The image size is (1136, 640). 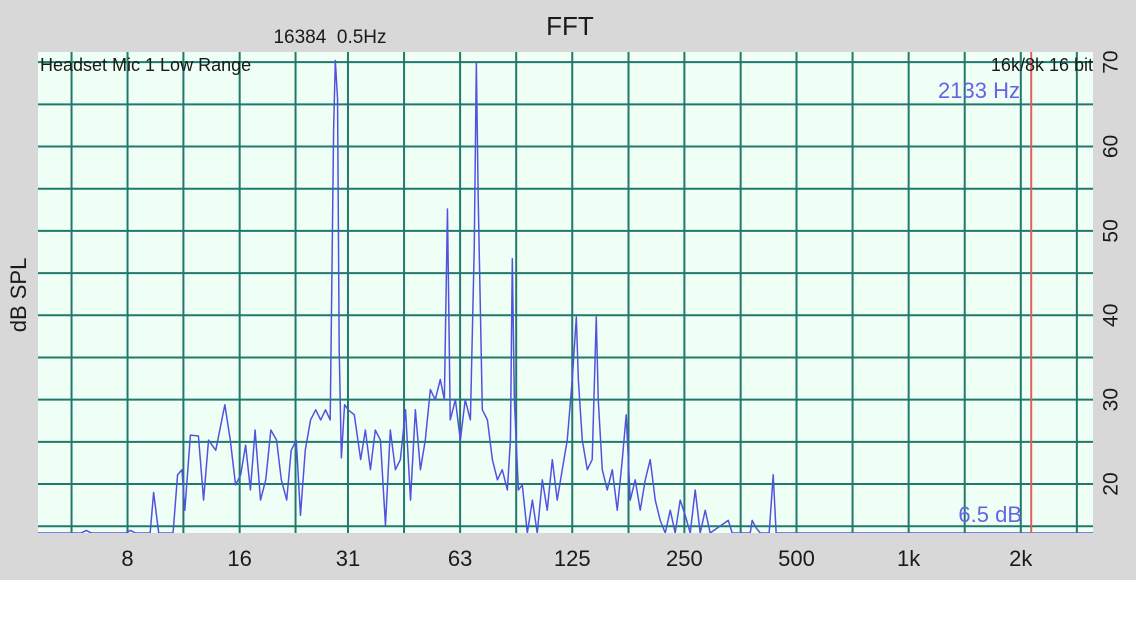 What do you see at coordinates (570, 26) in the screenshot?
I see `chart-title: FFT` at bounding box center [570, 26].